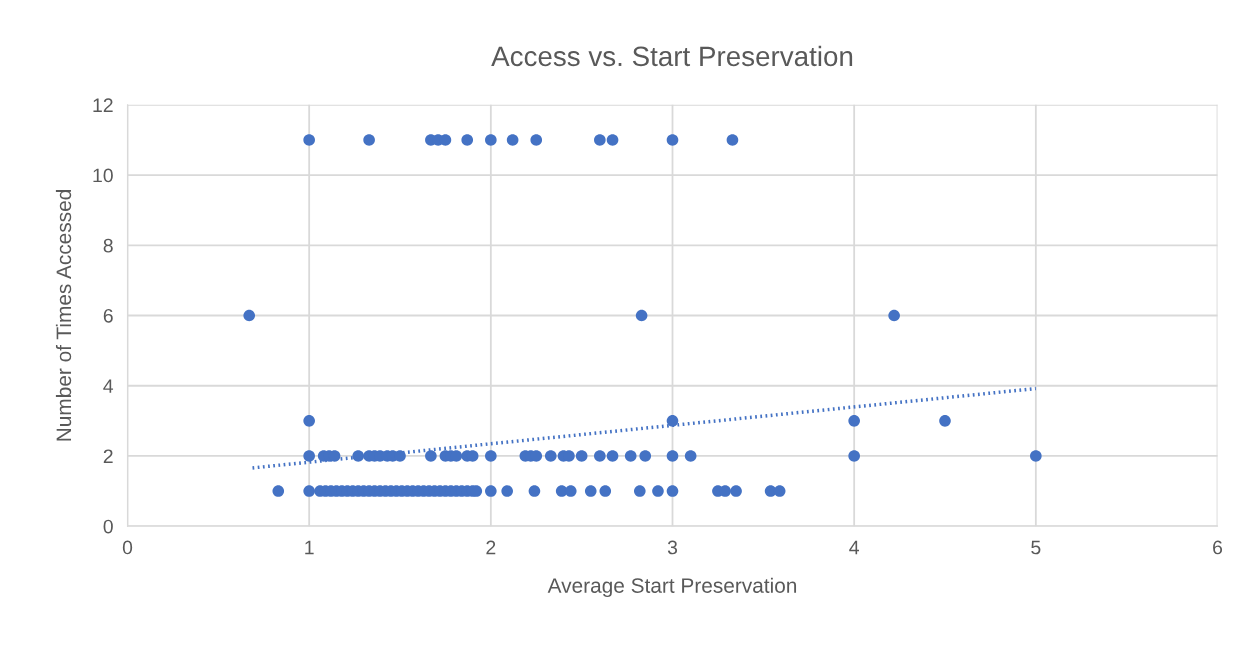 The image size is (1250, 672). I want to click on x-tick-label: 4, so click(854, 547).